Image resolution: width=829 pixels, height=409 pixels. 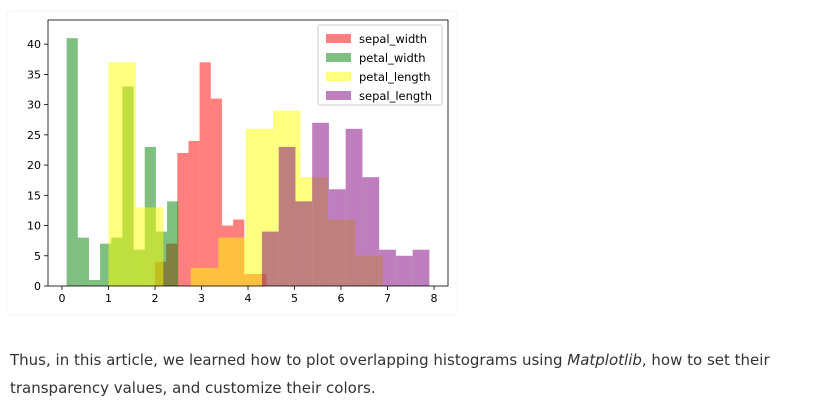 I want to click on y-tick-label: 15, so click(x=34, y=195).